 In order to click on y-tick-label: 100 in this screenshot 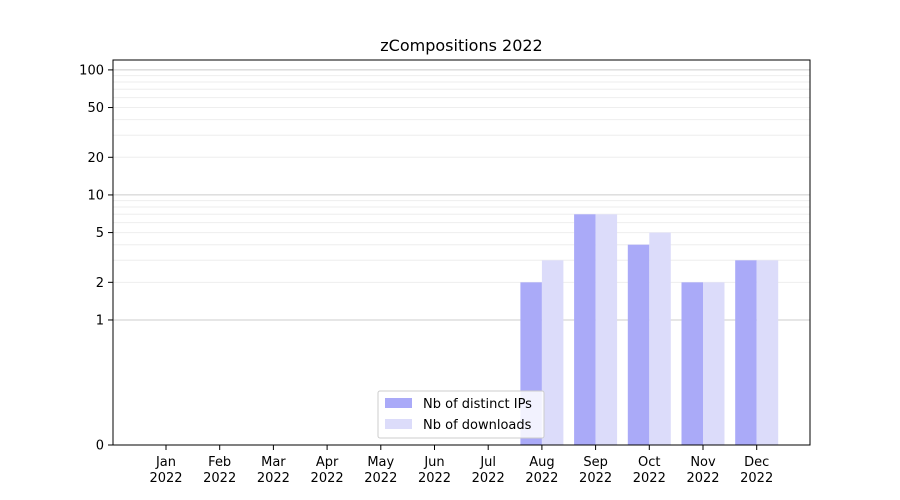, I will do `click(91, 70)`.